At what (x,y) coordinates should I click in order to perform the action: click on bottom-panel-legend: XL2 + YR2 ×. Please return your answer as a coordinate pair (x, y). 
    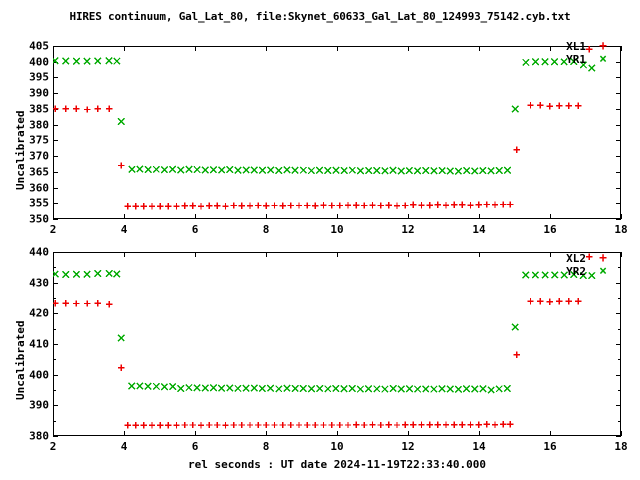
    Looking at the image, I should click on (555, 265).